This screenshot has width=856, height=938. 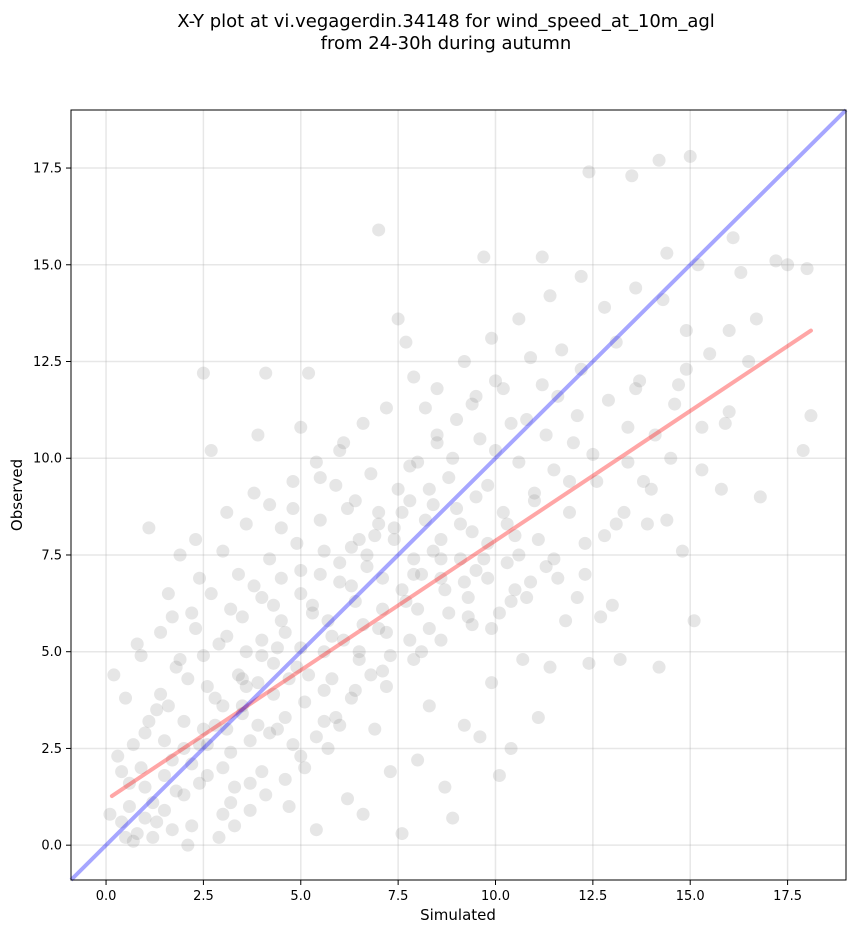 I want to click on x-tick-label: 2.5, so click(x=203, y=896).